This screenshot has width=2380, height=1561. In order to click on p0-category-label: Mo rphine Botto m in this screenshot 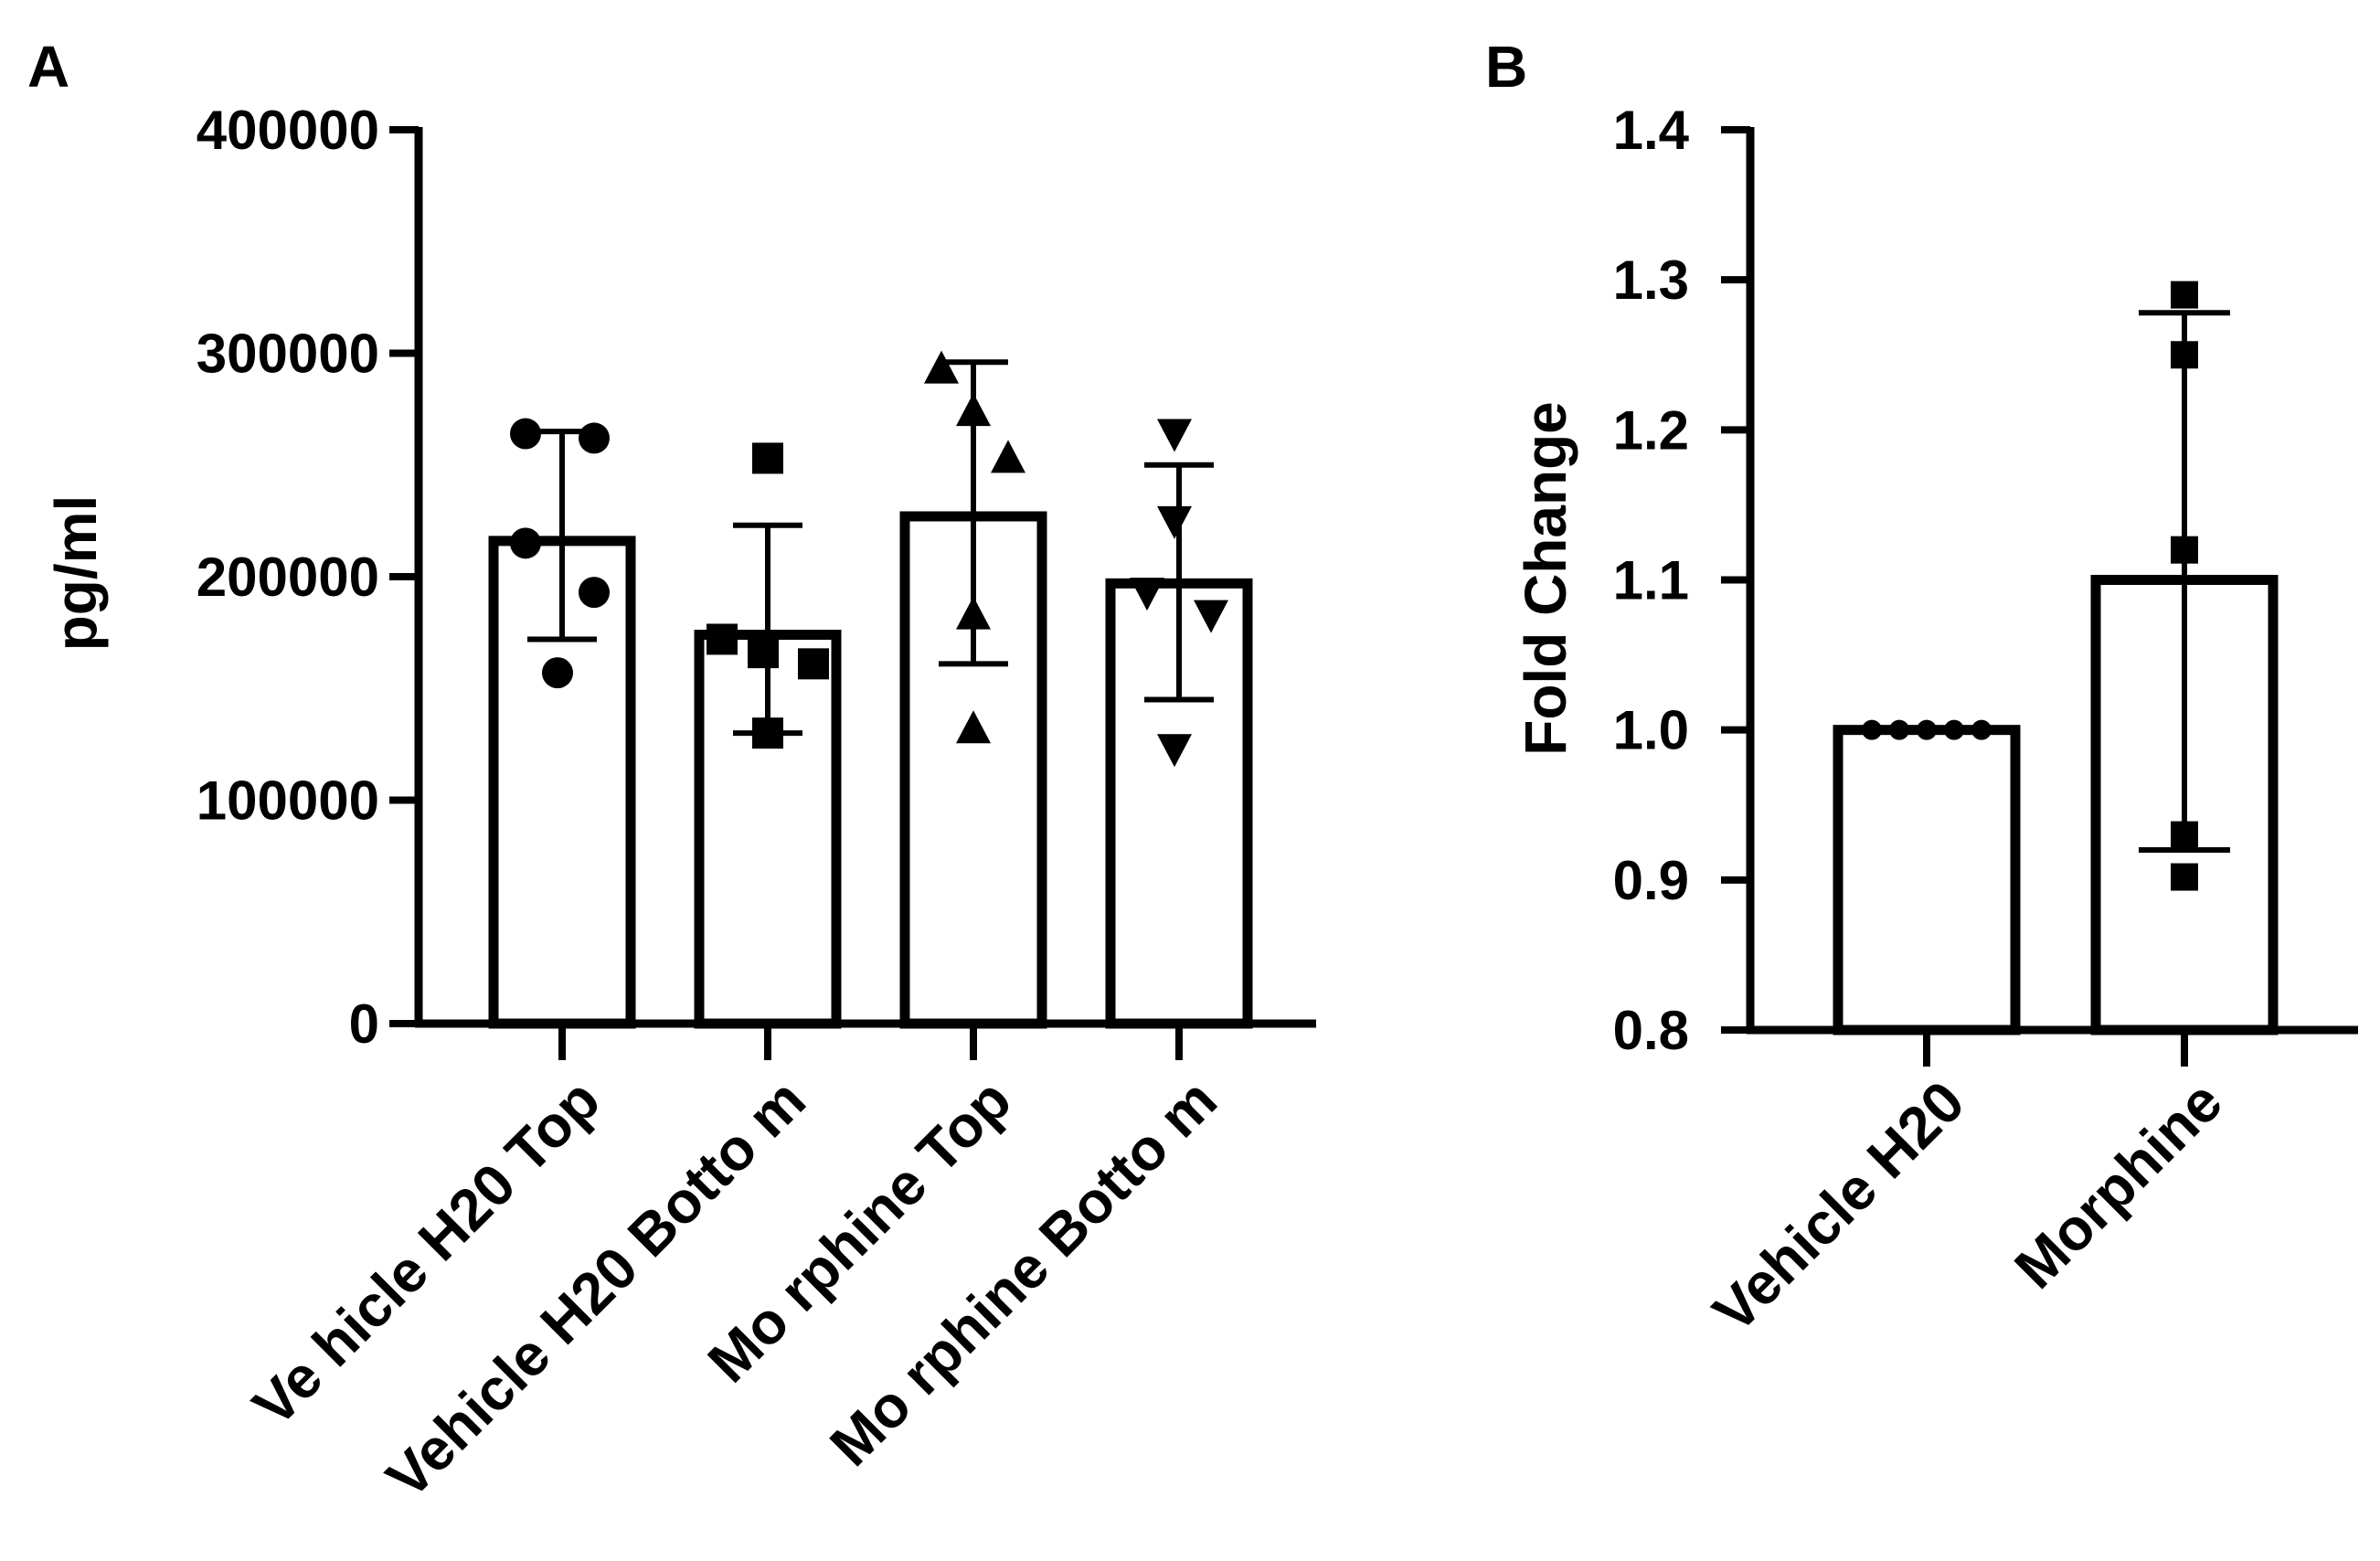, I will do `click(1023, 1273)`.